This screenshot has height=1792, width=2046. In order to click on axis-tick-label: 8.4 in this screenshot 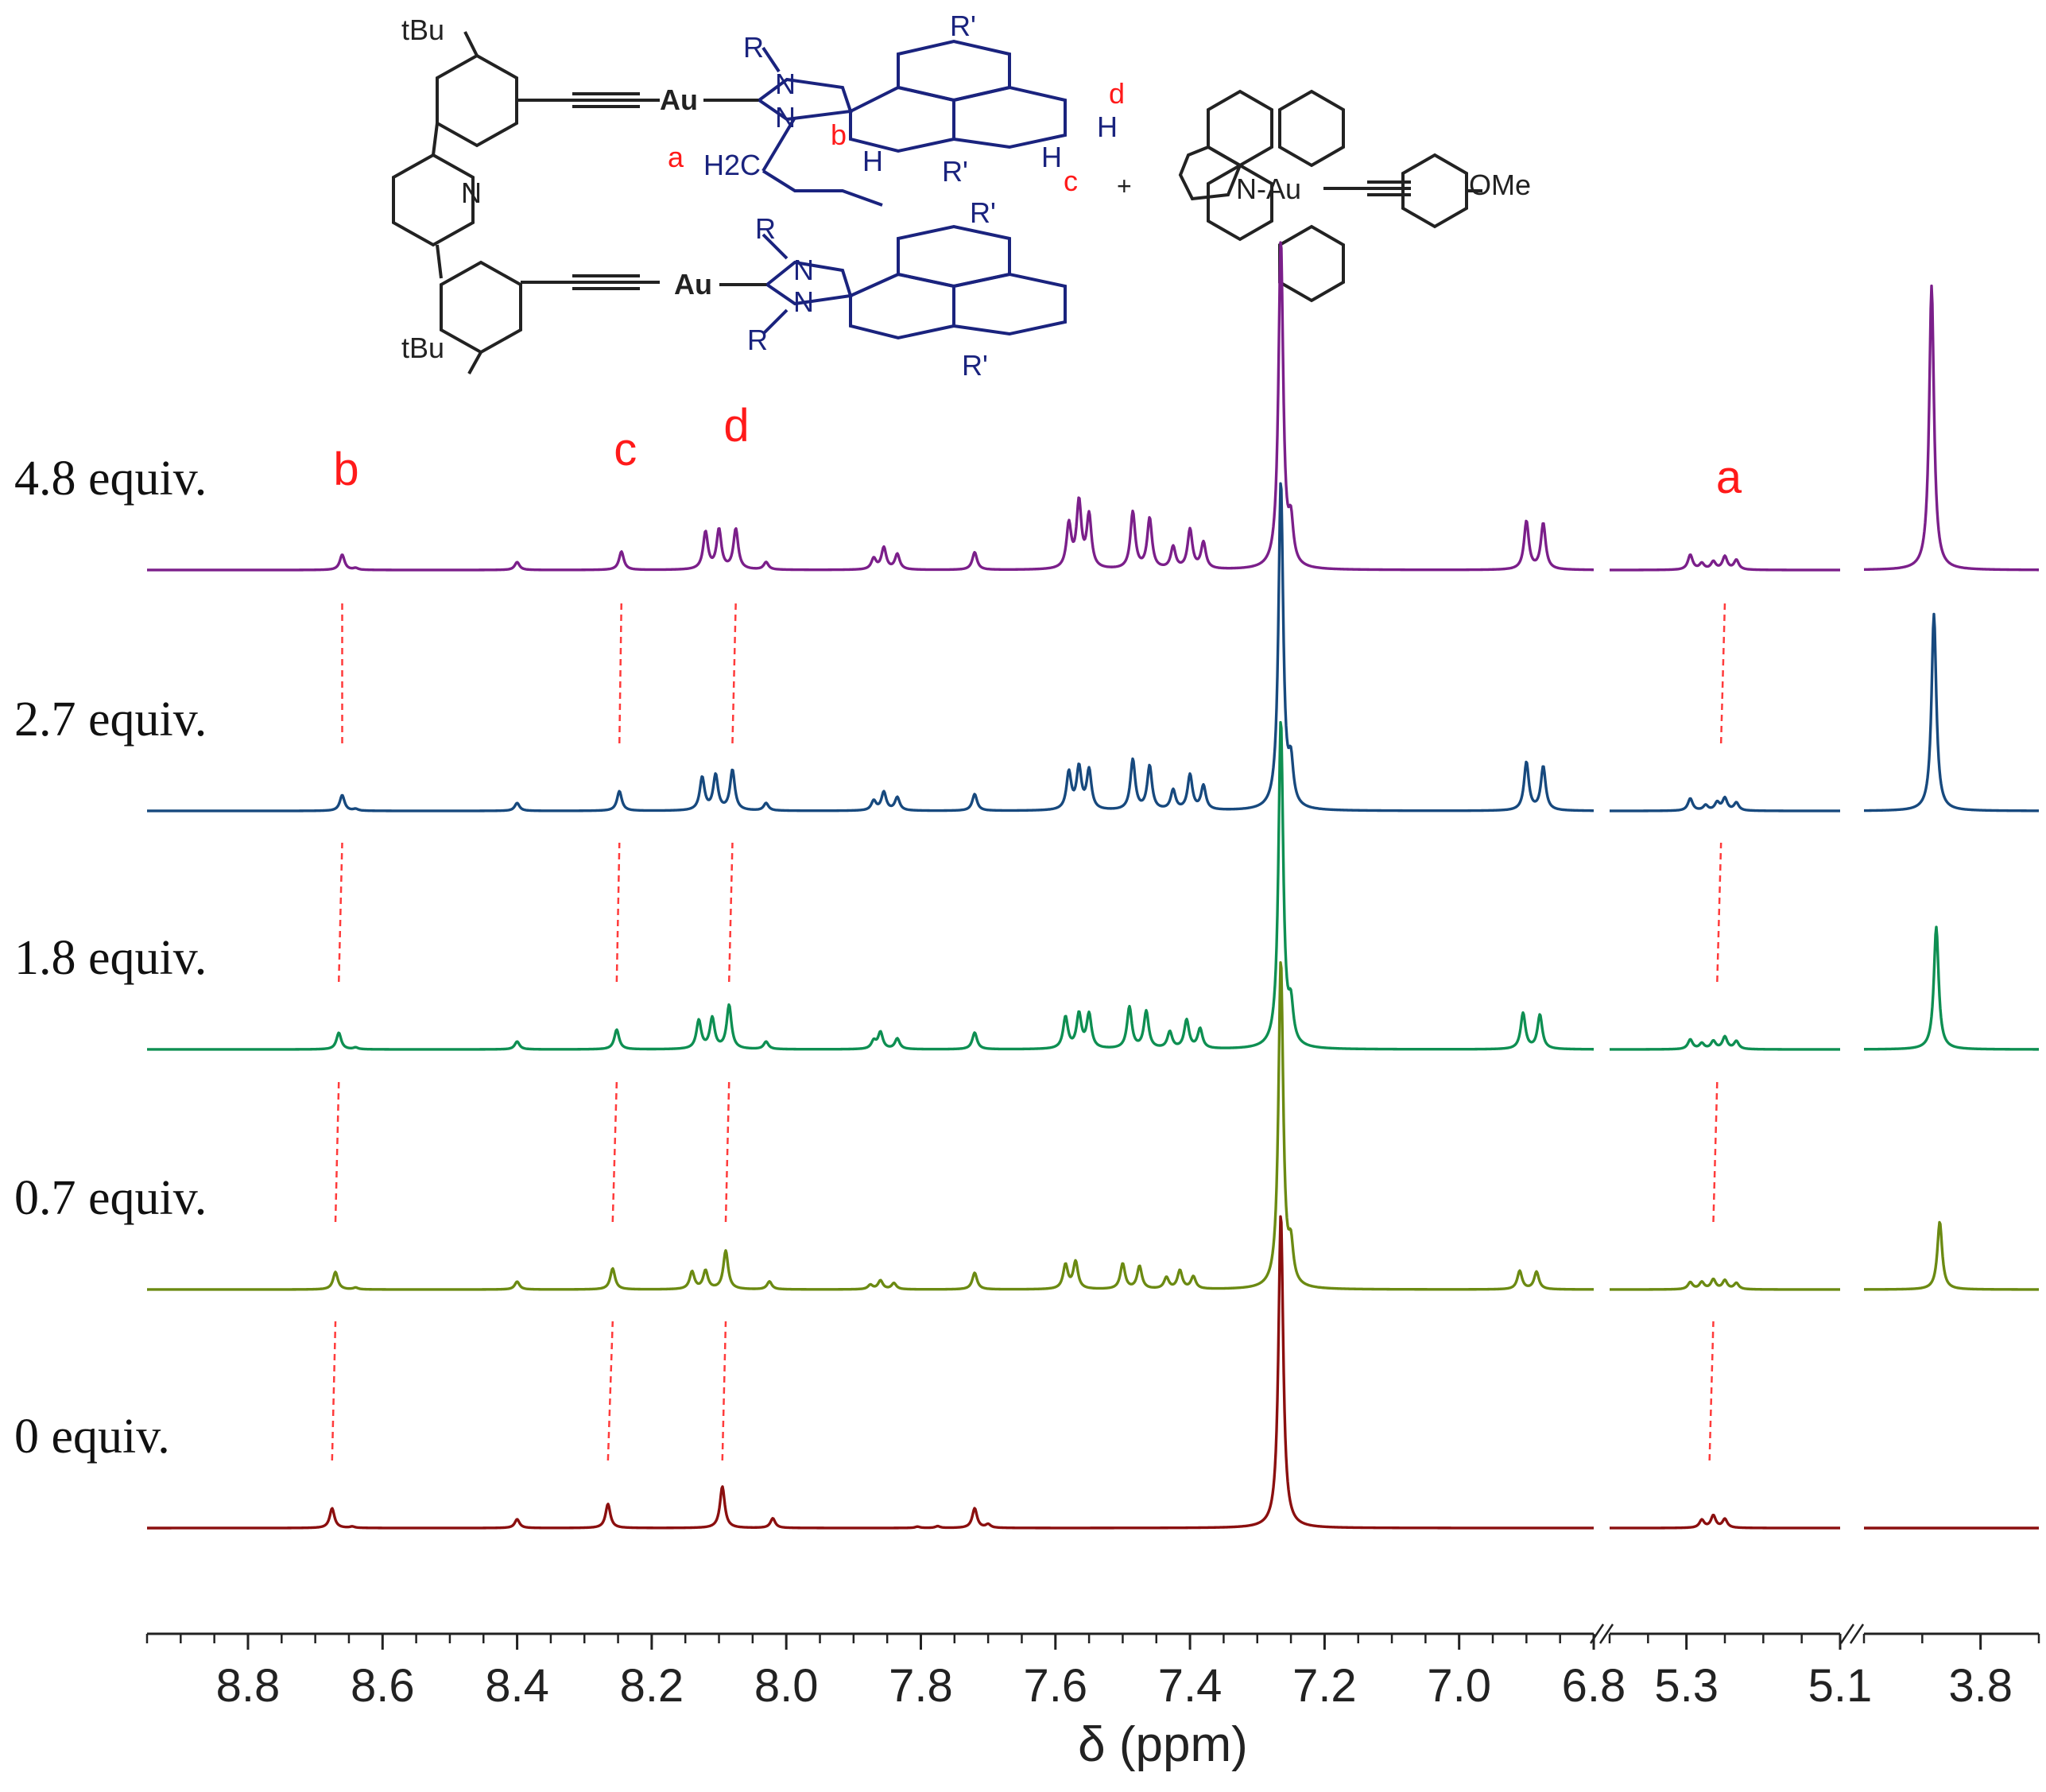, I will do `click(517, 1686)`.